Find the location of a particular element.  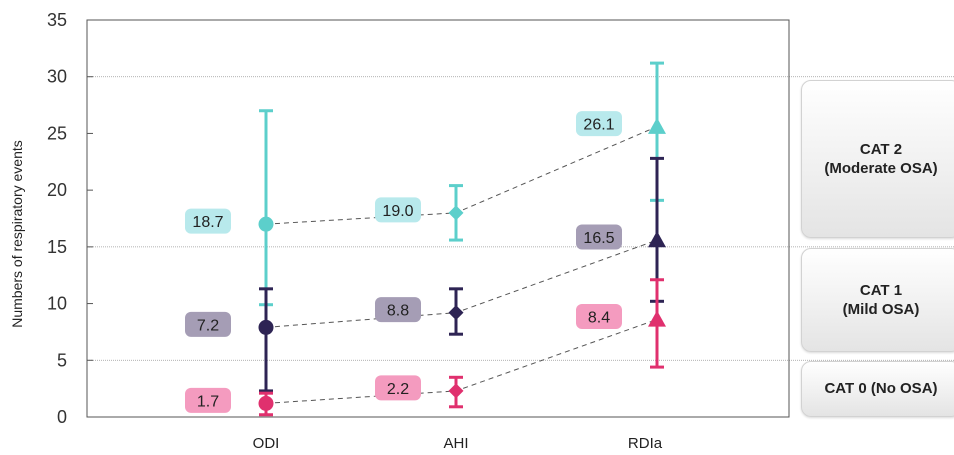

category-box-cat0: CAT 0 (No OSA) is located at coordinates (877, 389).